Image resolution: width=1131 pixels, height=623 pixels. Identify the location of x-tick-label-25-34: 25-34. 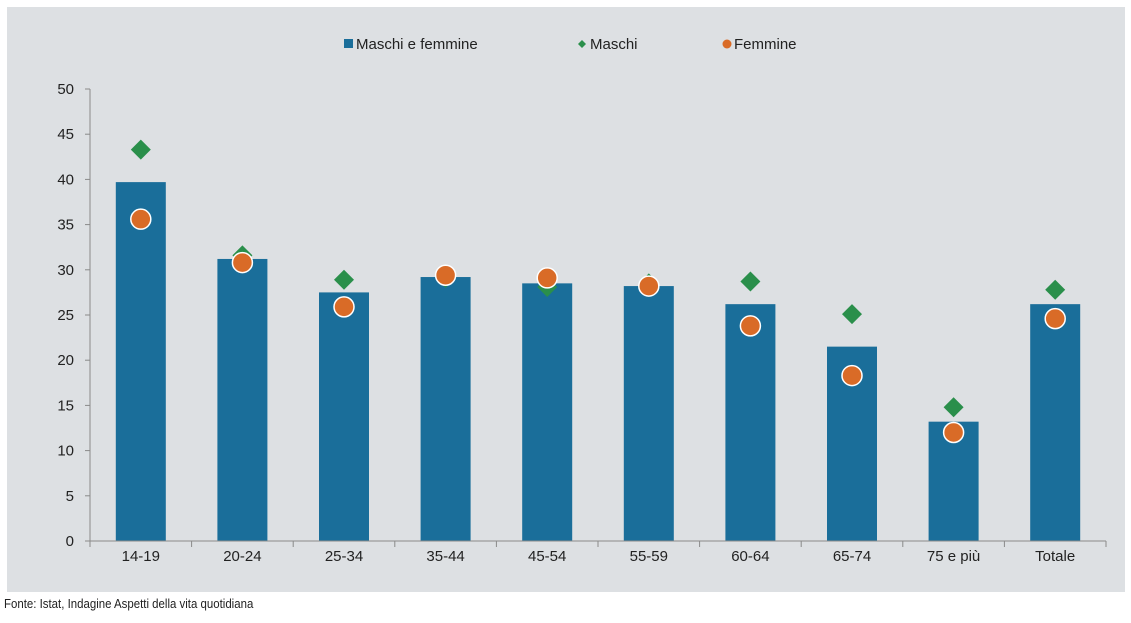
(344, 556).